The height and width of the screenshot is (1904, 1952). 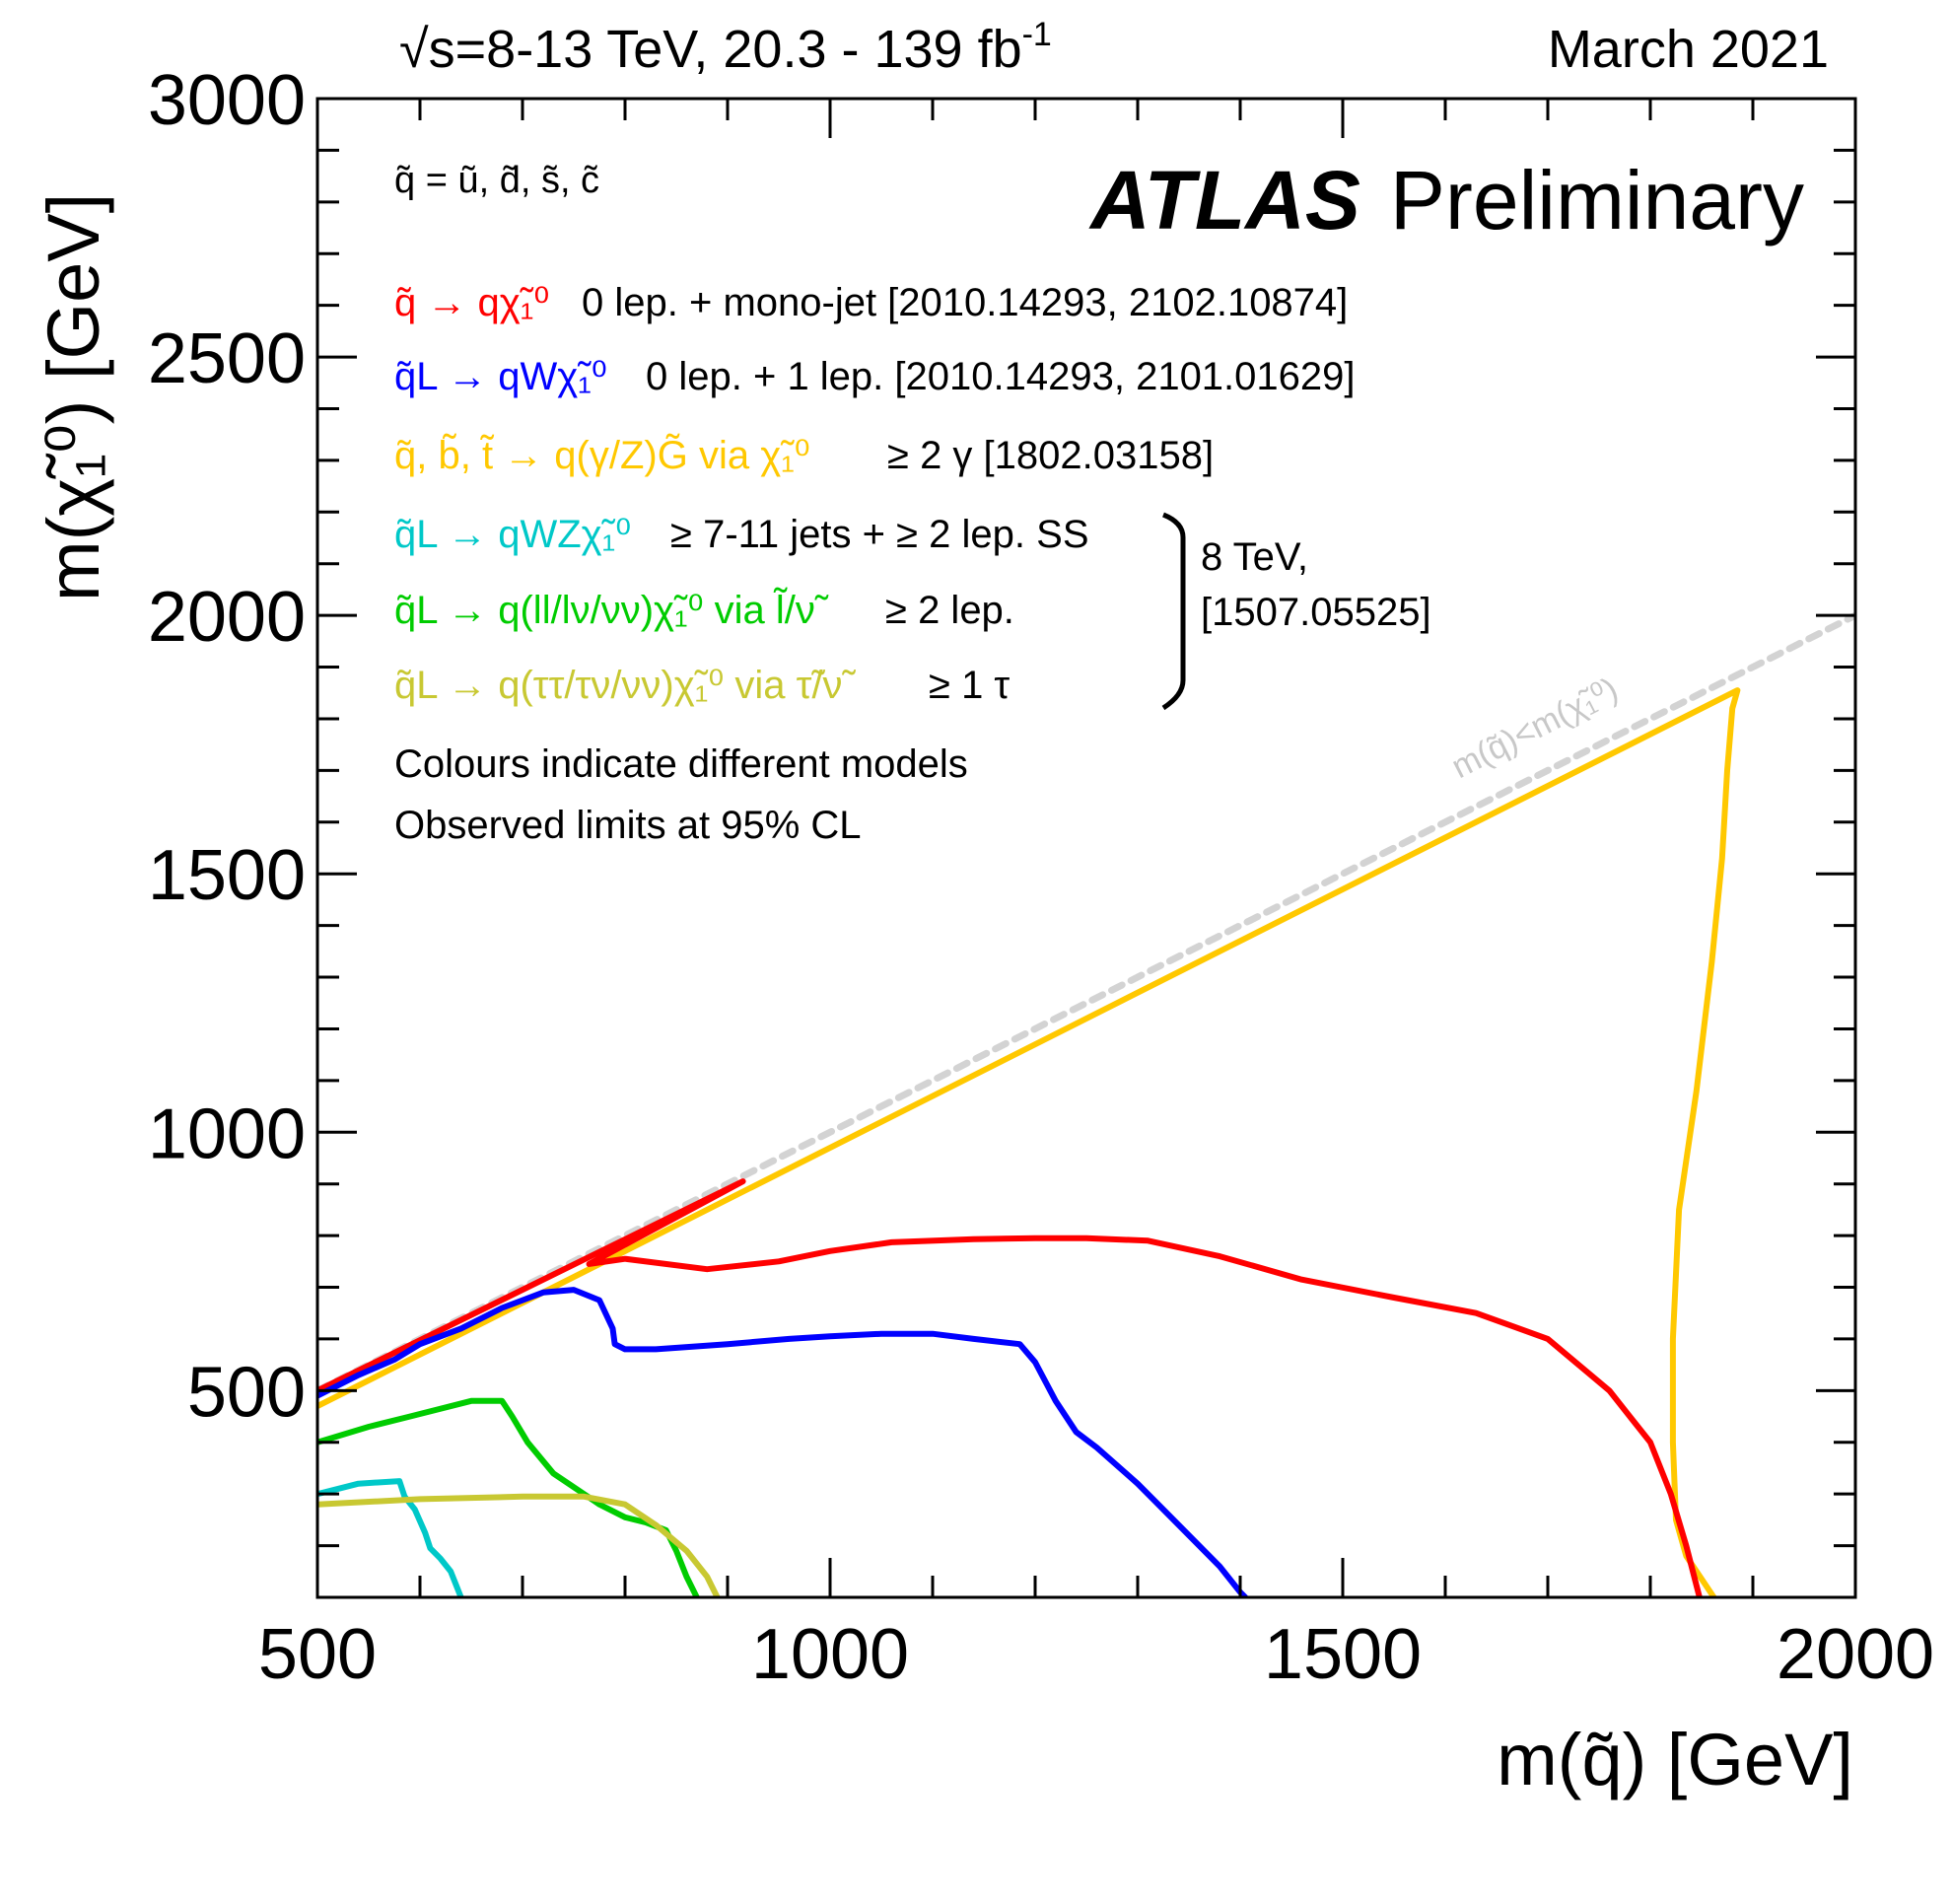 What do you see at coordinates (318, 1654) in the screenshot?
I see `x-tick-label: 500` at bounding box center [318, 1654].